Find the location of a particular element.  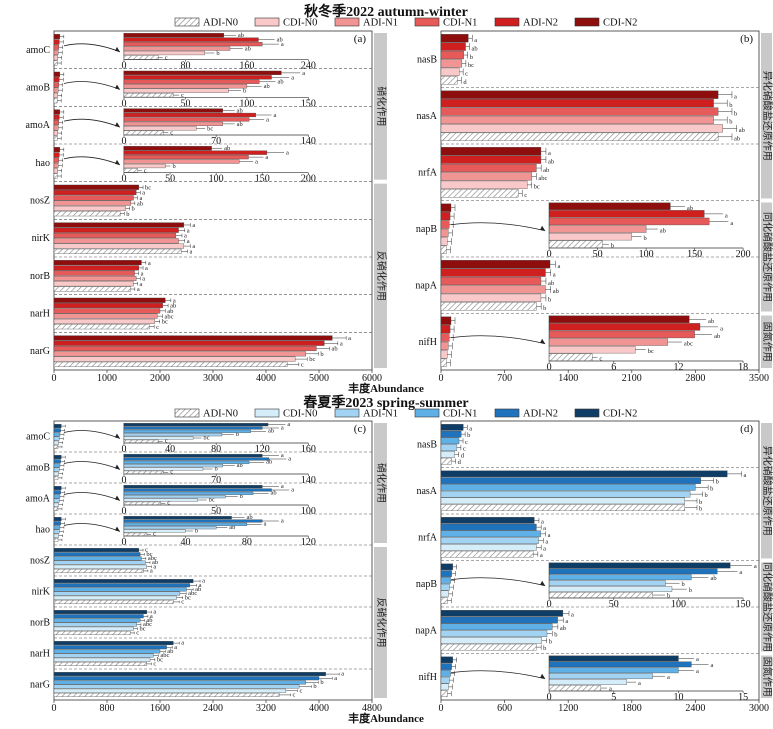

gene-label: nirK is located at coordinates (41, 592).